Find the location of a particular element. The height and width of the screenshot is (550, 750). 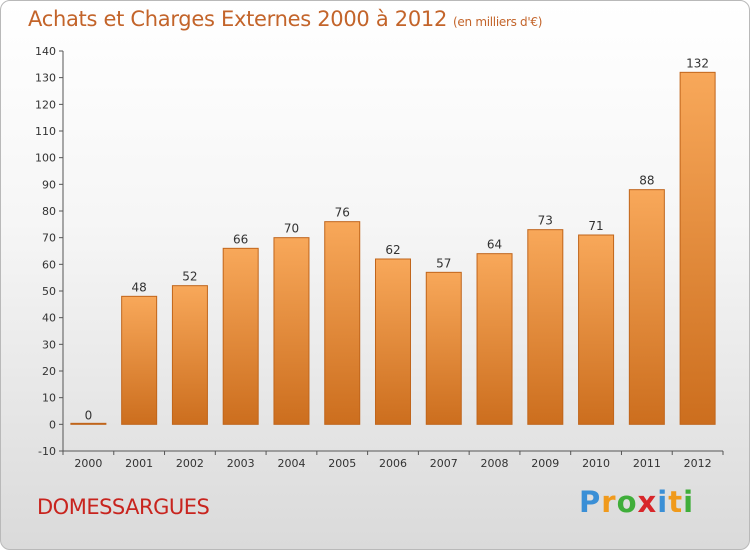

y-tick-label: 80 is located at coordinates (49, 211).